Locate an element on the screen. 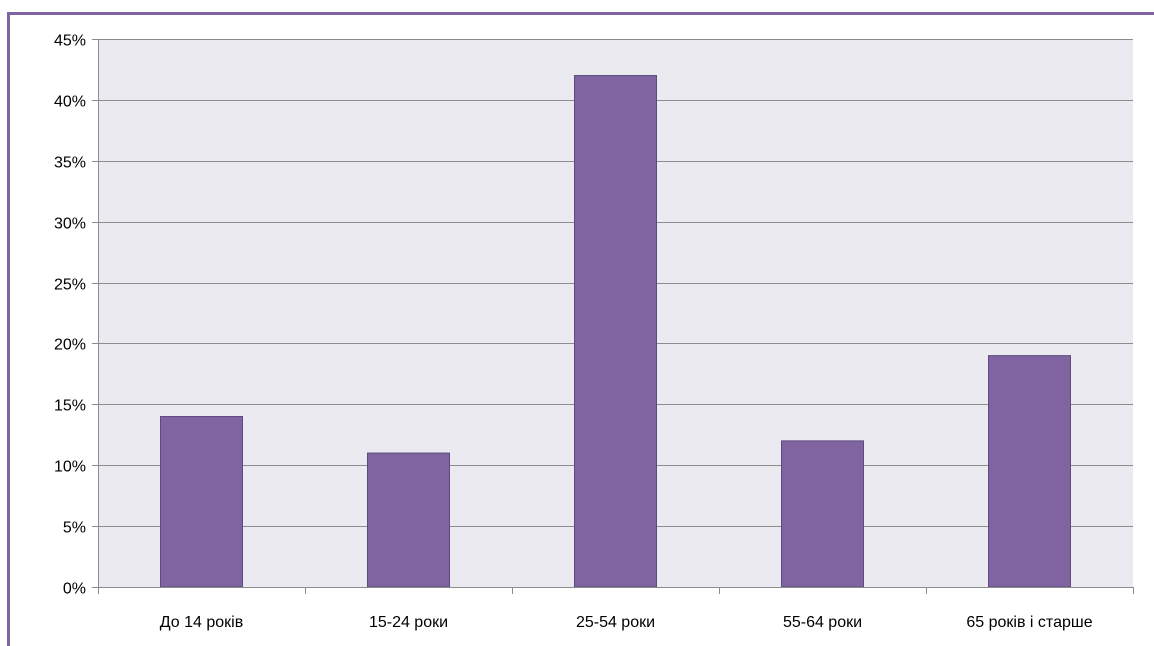 The width and height of the screenshot is (1154, 646). chart-frame-top-border is located at coordinates (580, 13).